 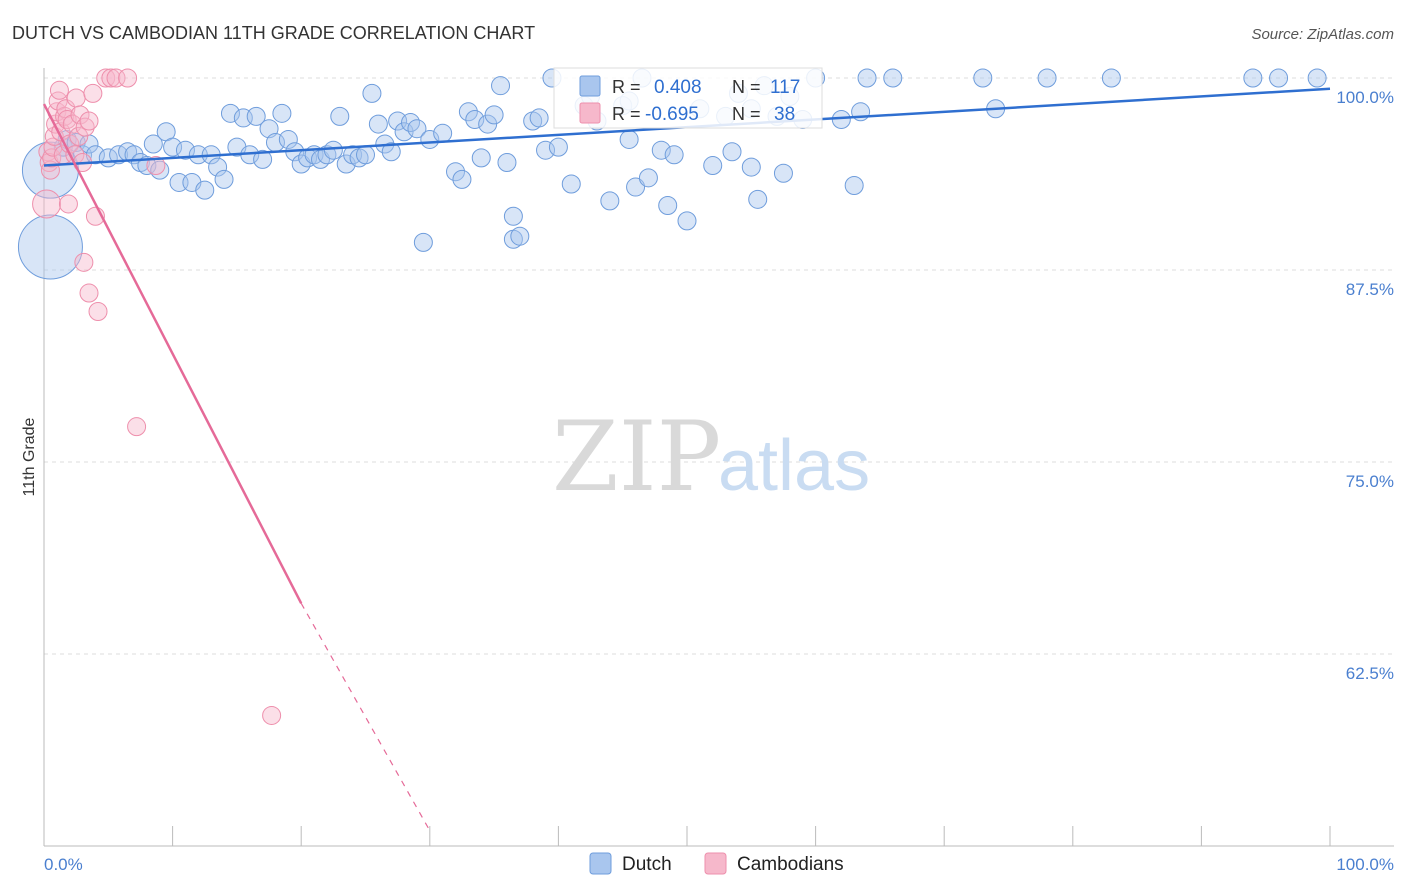 What do you see at coordinates (647, 864) in the screenshot?
I see `legend-bottom-dutch-label: Dutch` at bounding box center [647, 864].